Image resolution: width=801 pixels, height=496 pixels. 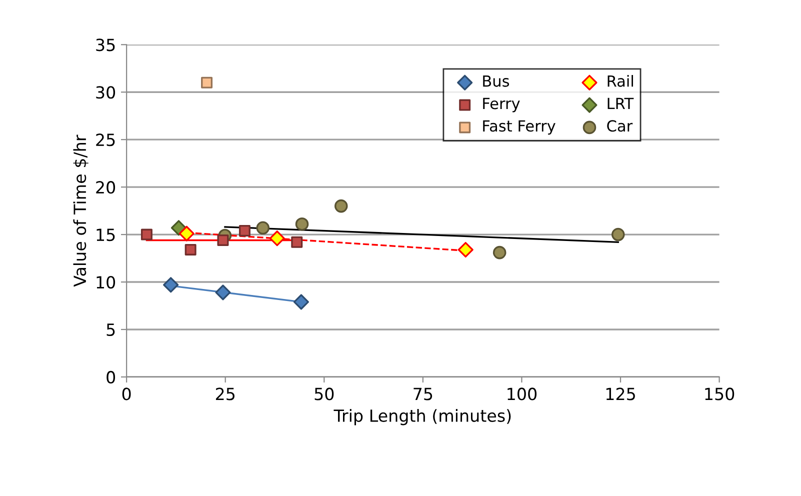 I want to click on x-tick-label: 25, so click(x=225, y=394).